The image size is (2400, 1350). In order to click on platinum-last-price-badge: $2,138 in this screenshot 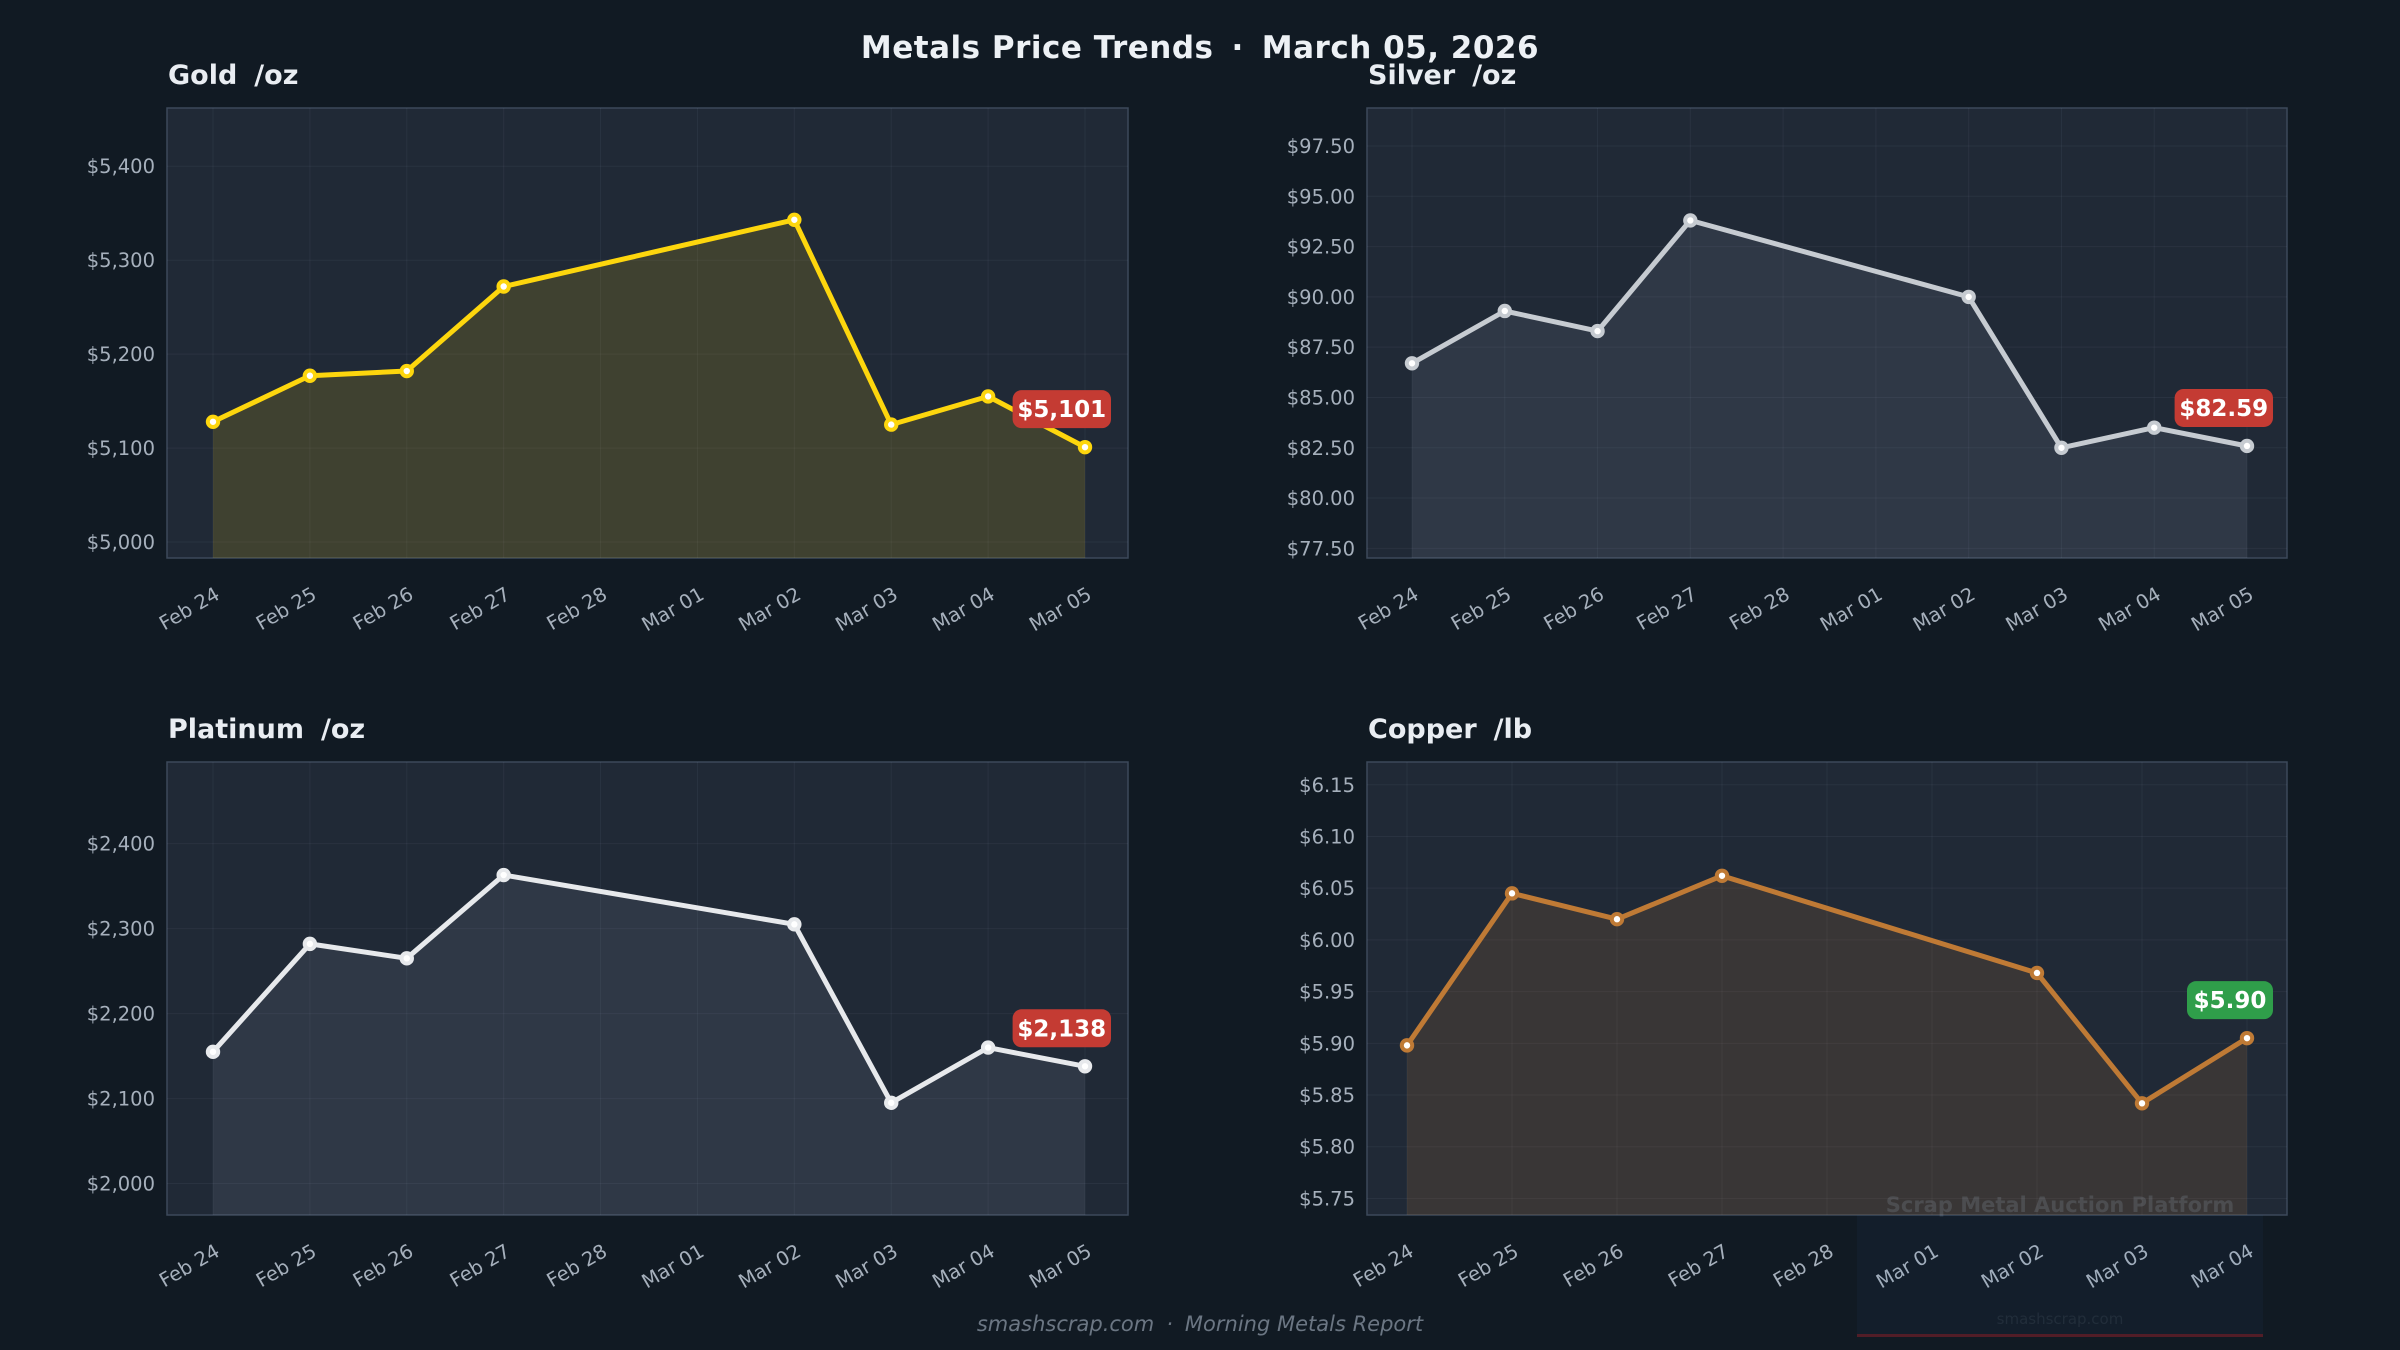, I will do `click(1061, 1028)`.